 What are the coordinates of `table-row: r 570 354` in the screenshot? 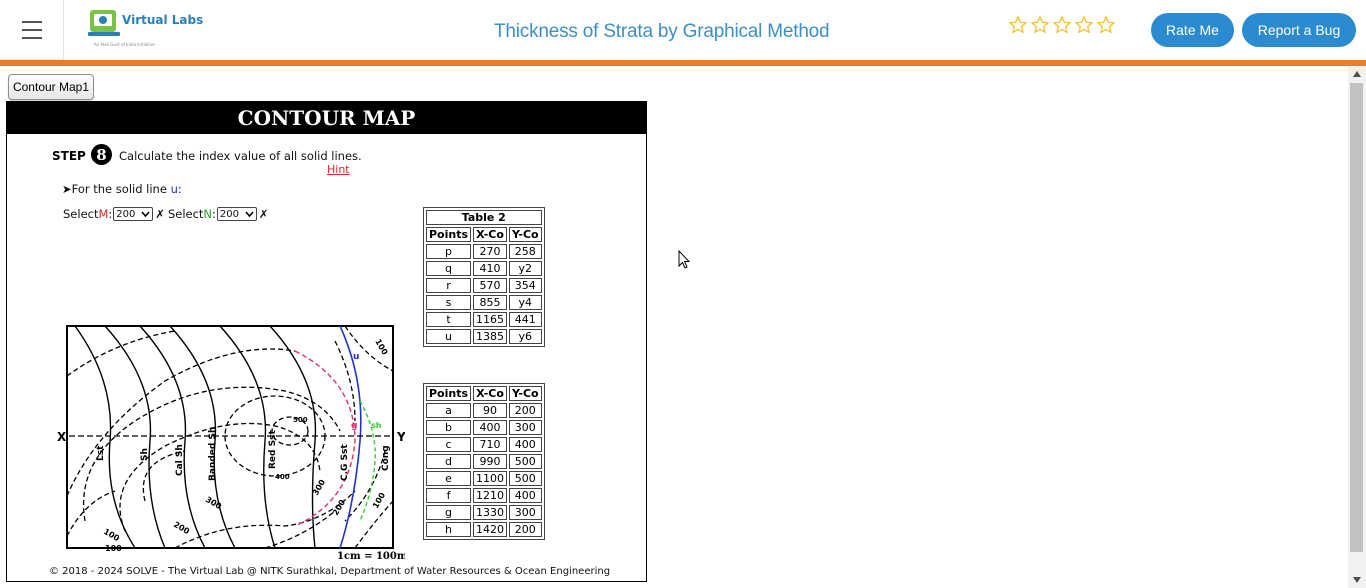 It's located at (484, 285).